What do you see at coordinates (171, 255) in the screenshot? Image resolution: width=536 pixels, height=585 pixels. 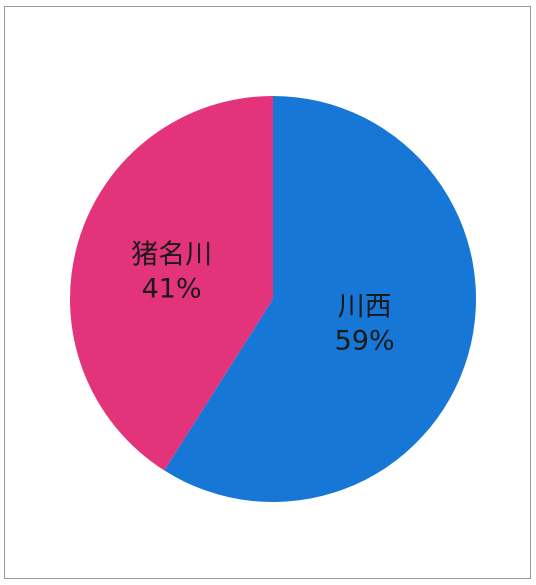 I see `slice-name-label-1: 猪名川` at bounding box center [171, 255].